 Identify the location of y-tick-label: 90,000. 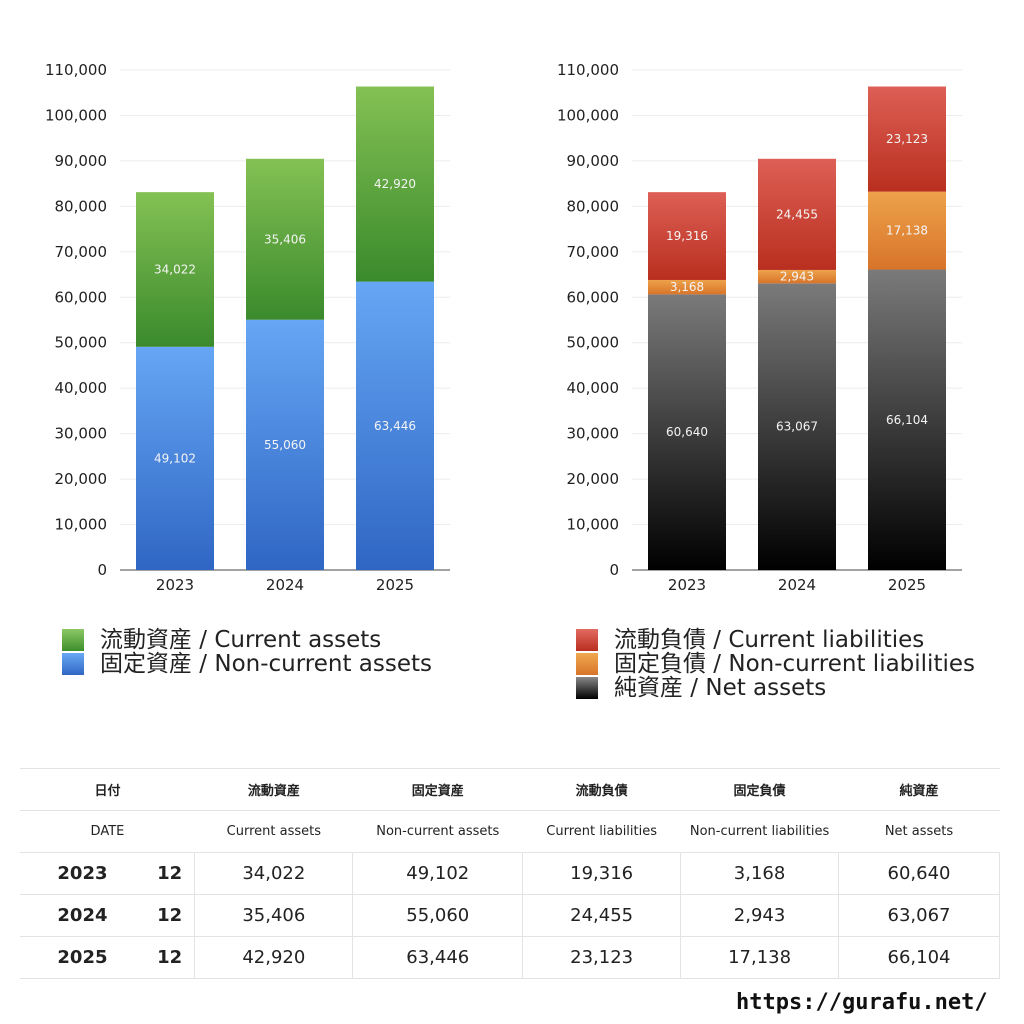
(593, 161).